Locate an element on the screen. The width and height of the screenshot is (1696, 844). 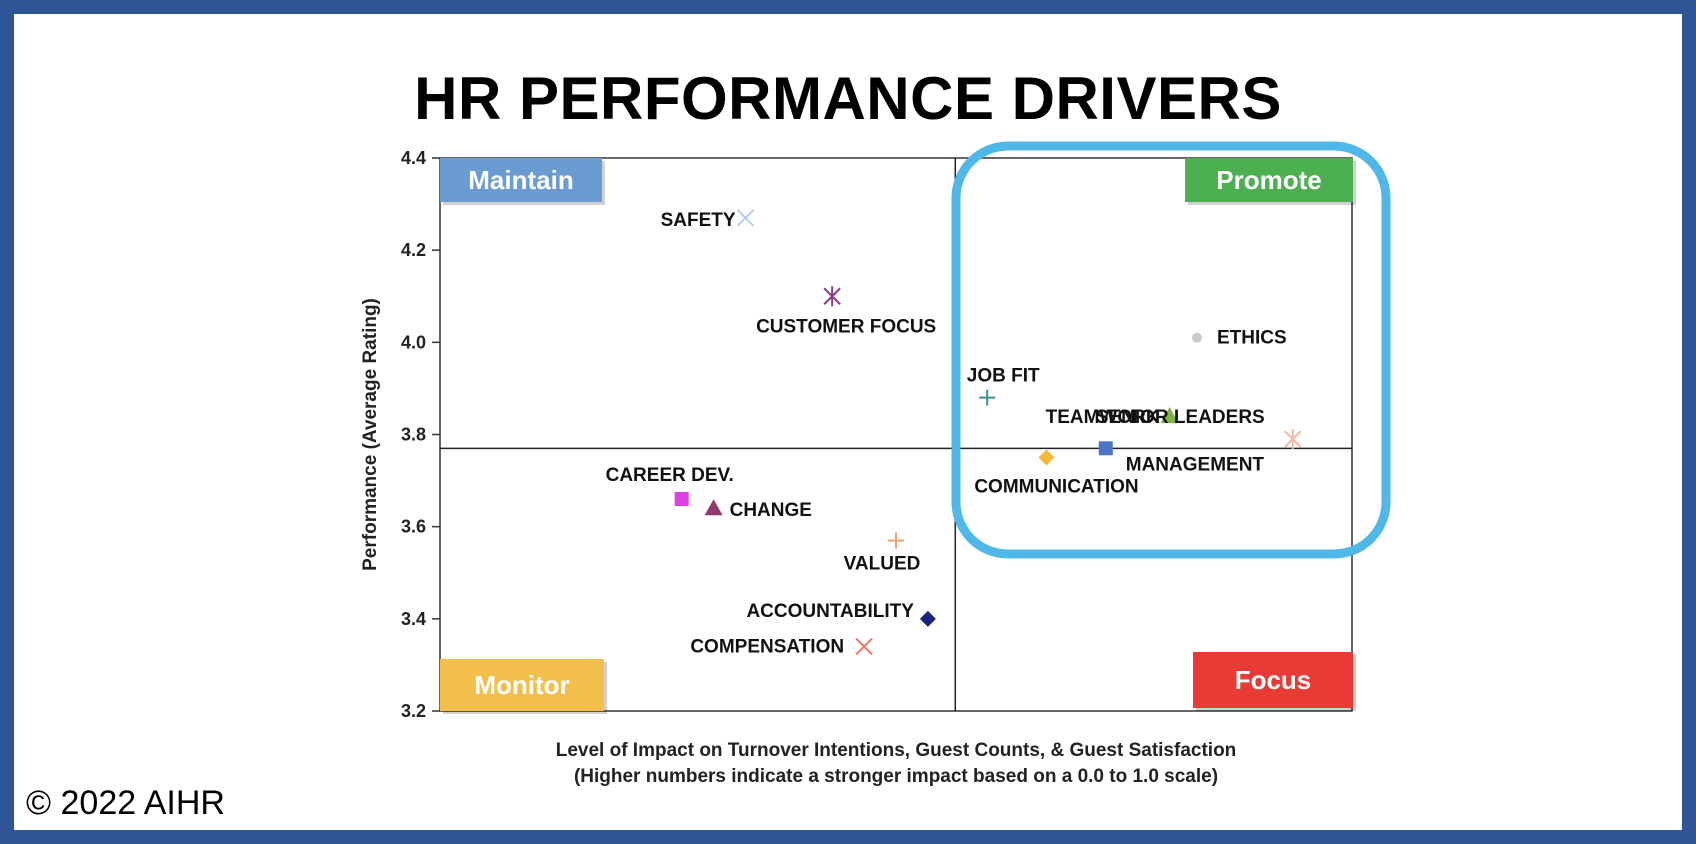
quadrant-focus: Focus is located at coordinates (1274, 681).